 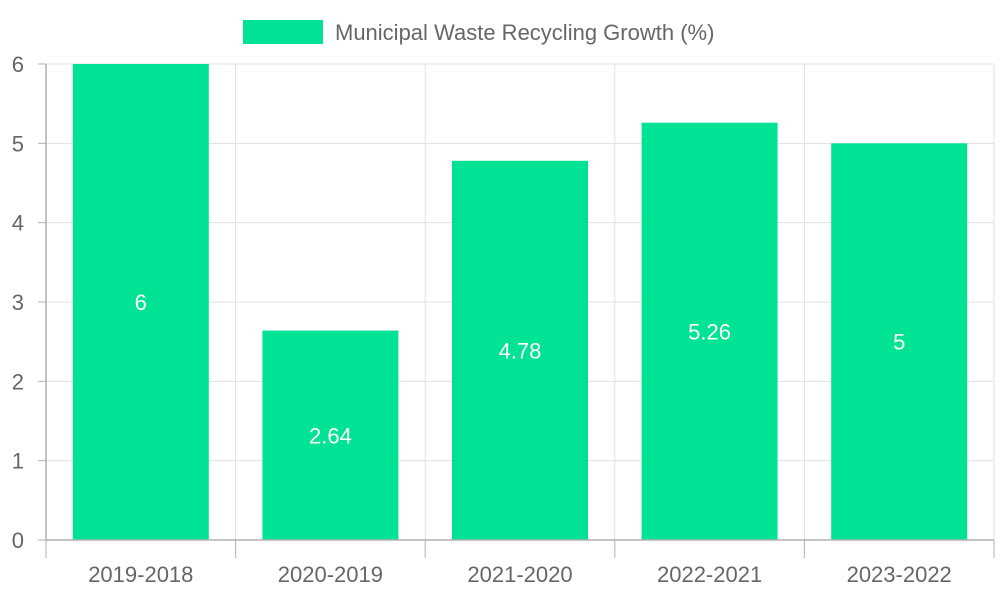 I want to click on y-tick-label: 2, so click(x=18, y=381).